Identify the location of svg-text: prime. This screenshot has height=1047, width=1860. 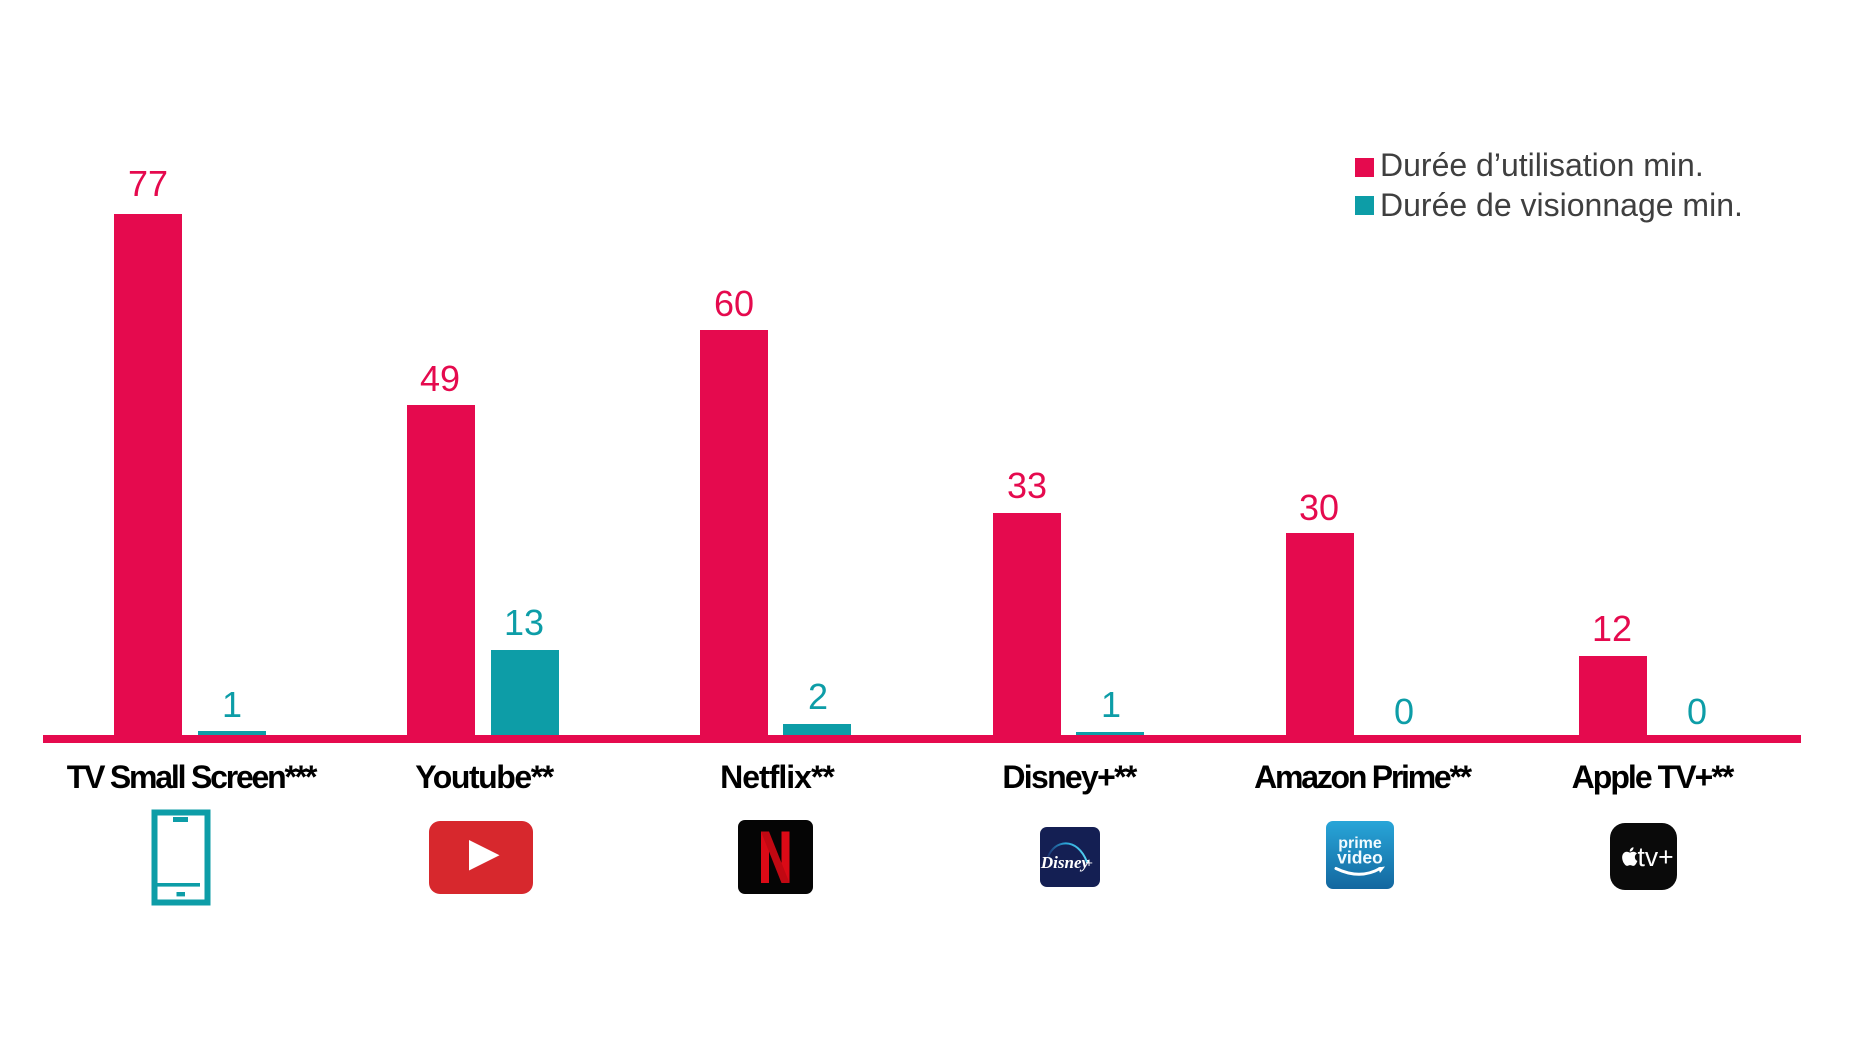
(1360, 843).